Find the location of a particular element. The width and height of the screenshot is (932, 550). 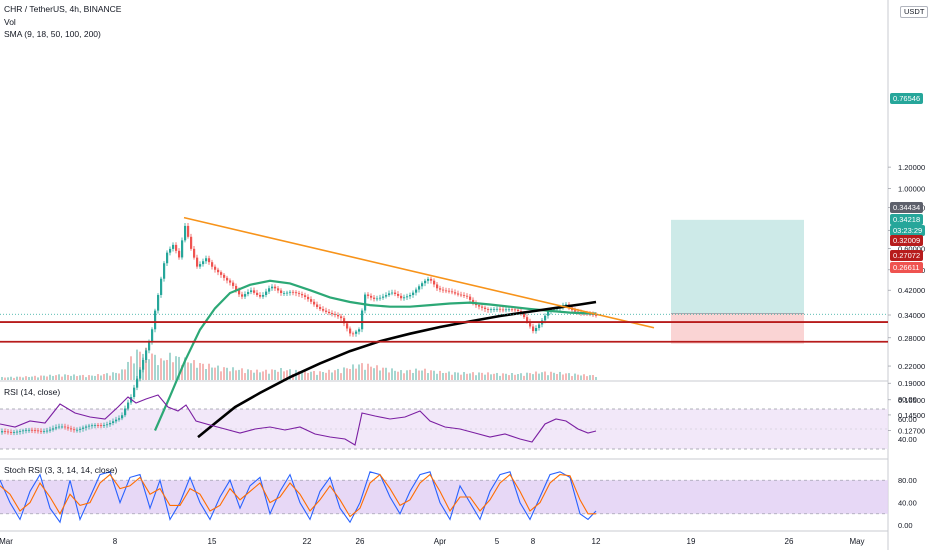

price-tick-label: 1.00000 is located at coordinates (911, 189).